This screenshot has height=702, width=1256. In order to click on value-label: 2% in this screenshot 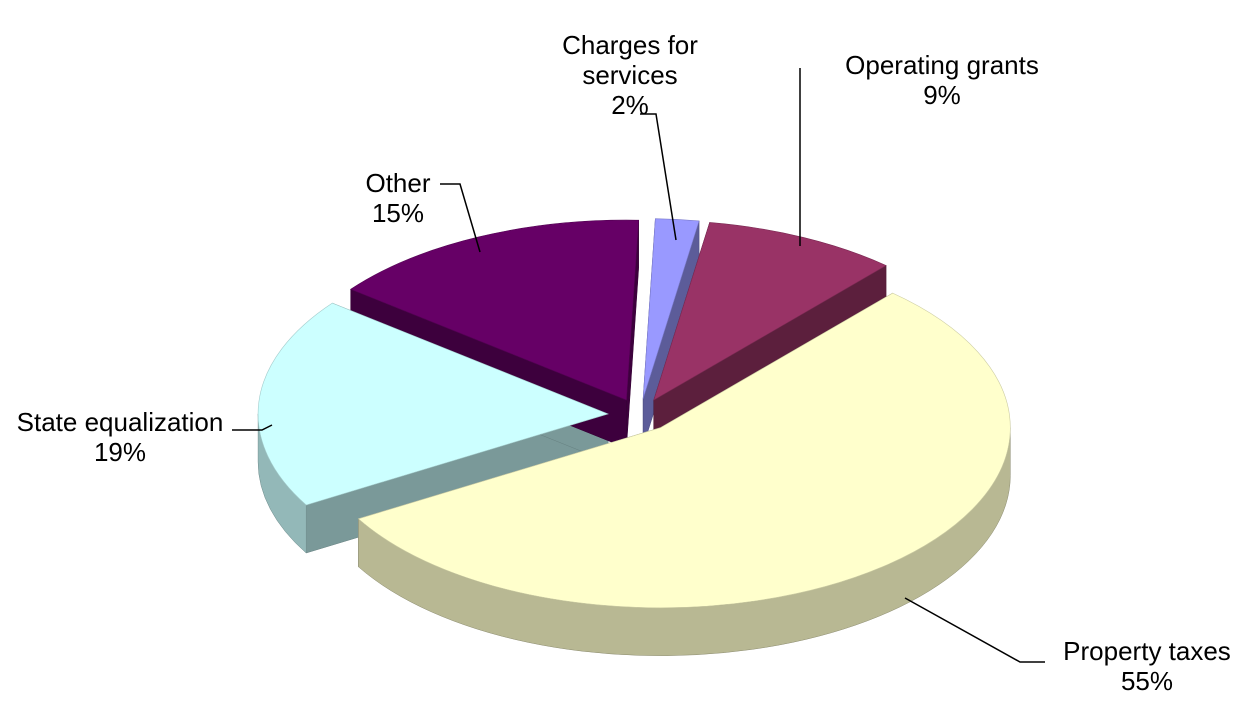, I will do `click(630, 105)`.